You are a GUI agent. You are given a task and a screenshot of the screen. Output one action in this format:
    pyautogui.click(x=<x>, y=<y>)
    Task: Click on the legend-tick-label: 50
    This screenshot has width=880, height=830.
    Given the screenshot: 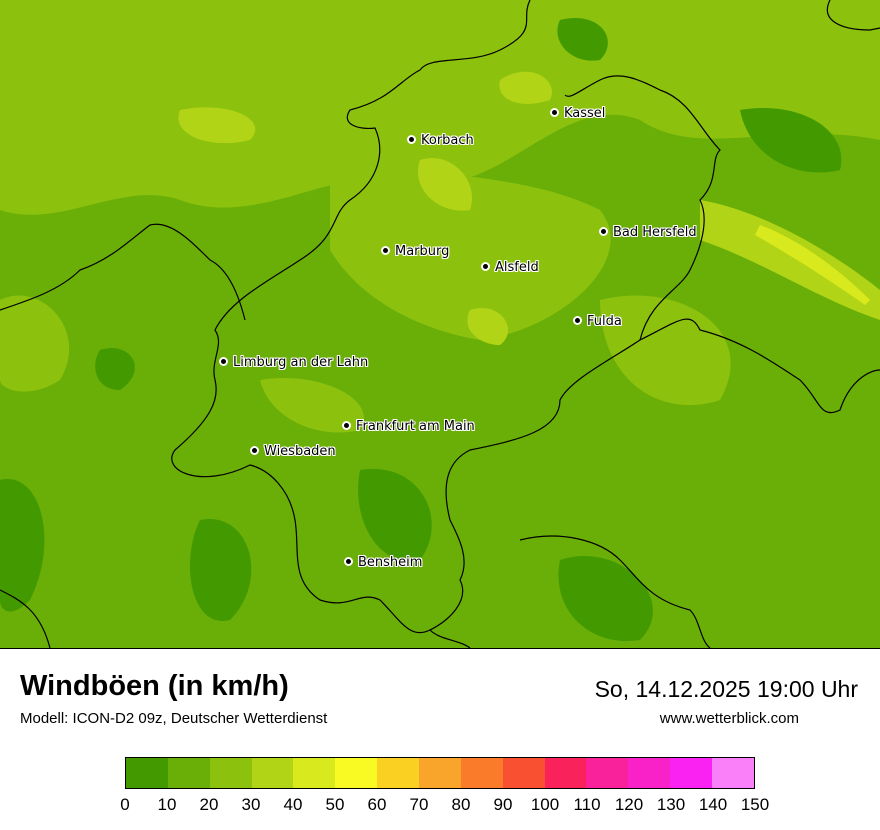 What is the action you would take?
    pyautogui.click(x=335, y=804)
    